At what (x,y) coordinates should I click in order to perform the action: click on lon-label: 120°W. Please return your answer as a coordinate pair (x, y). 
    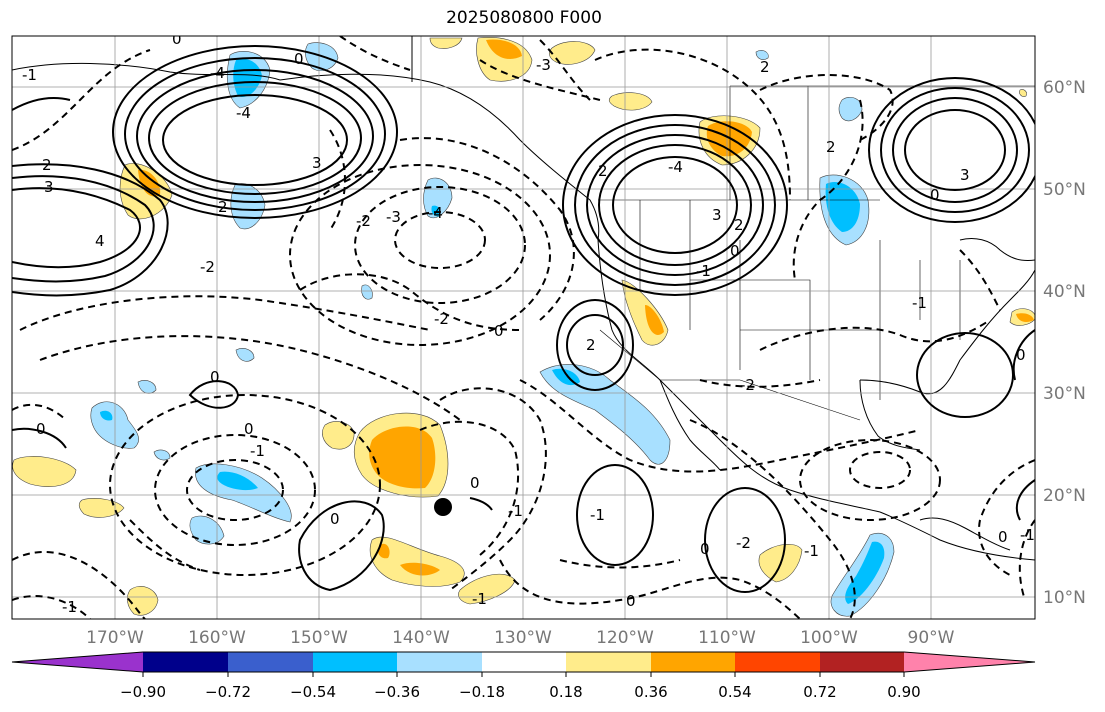
    Looking at the image, I should click on (625, 638).